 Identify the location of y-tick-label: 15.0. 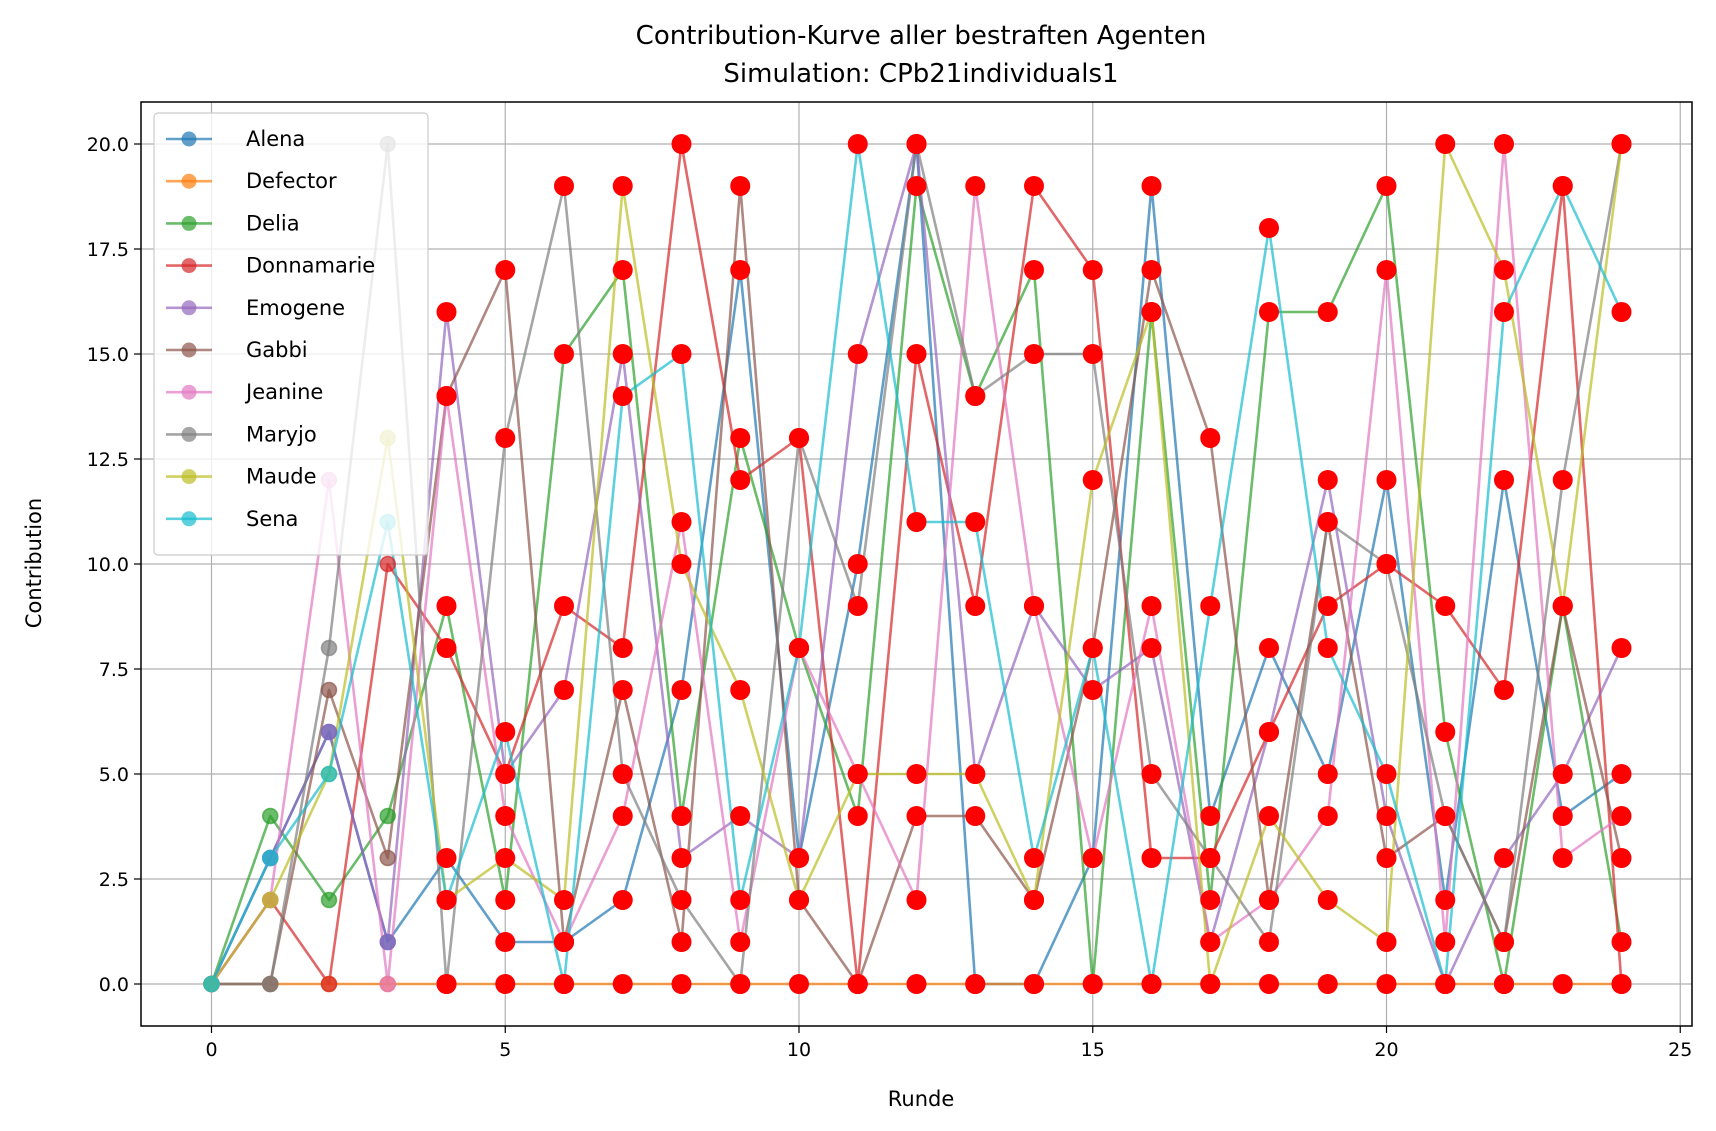
(108, 355).